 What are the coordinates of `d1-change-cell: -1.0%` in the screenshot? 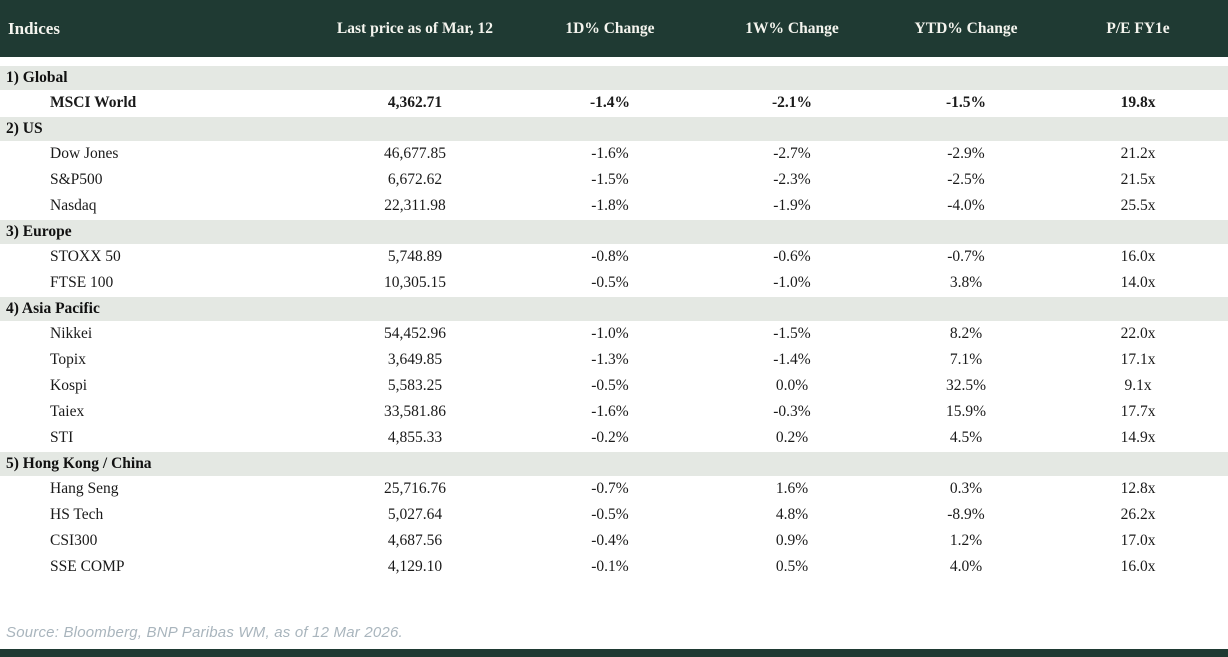 It's located at (610, 334).